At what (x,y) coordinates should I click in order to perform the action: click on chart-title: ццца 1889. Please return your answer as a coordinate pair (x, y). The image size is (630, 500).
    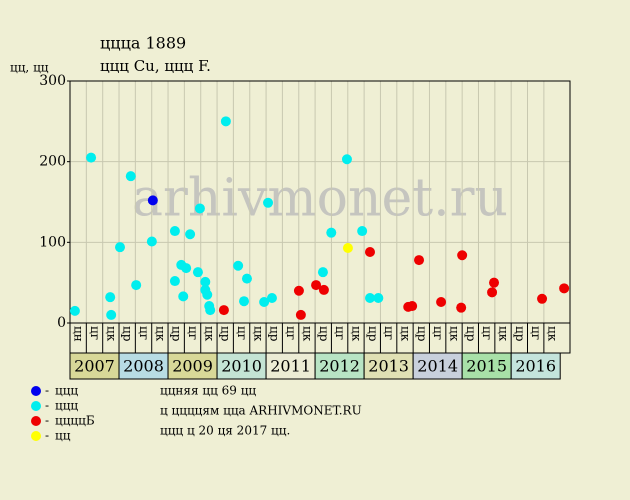
    Looking at the image, I should click on (143, 43).